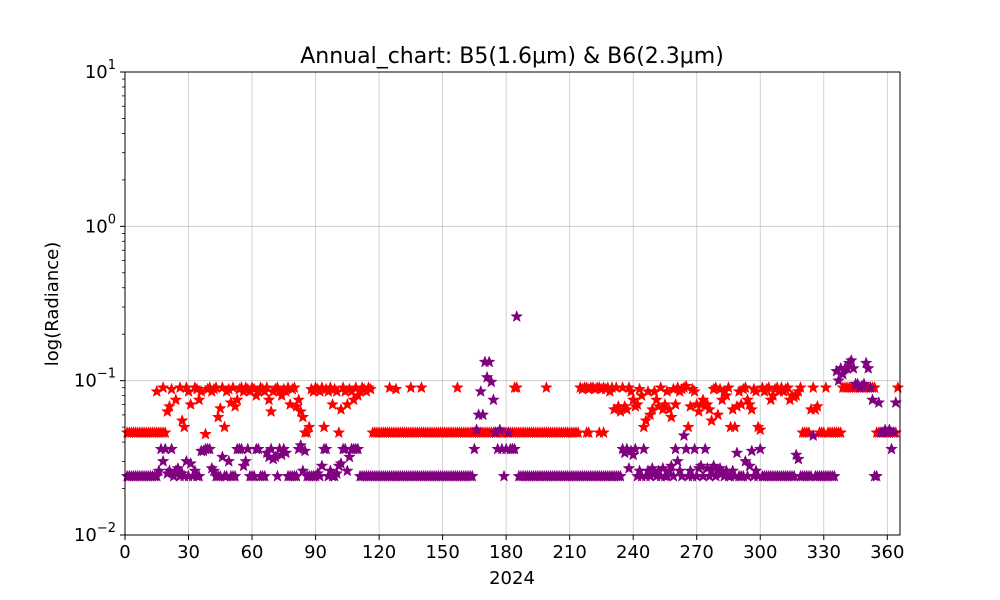 The height and width of the screenshot is (600, 1000). I want to click on x-tick-label: 330, so click(824, 552).